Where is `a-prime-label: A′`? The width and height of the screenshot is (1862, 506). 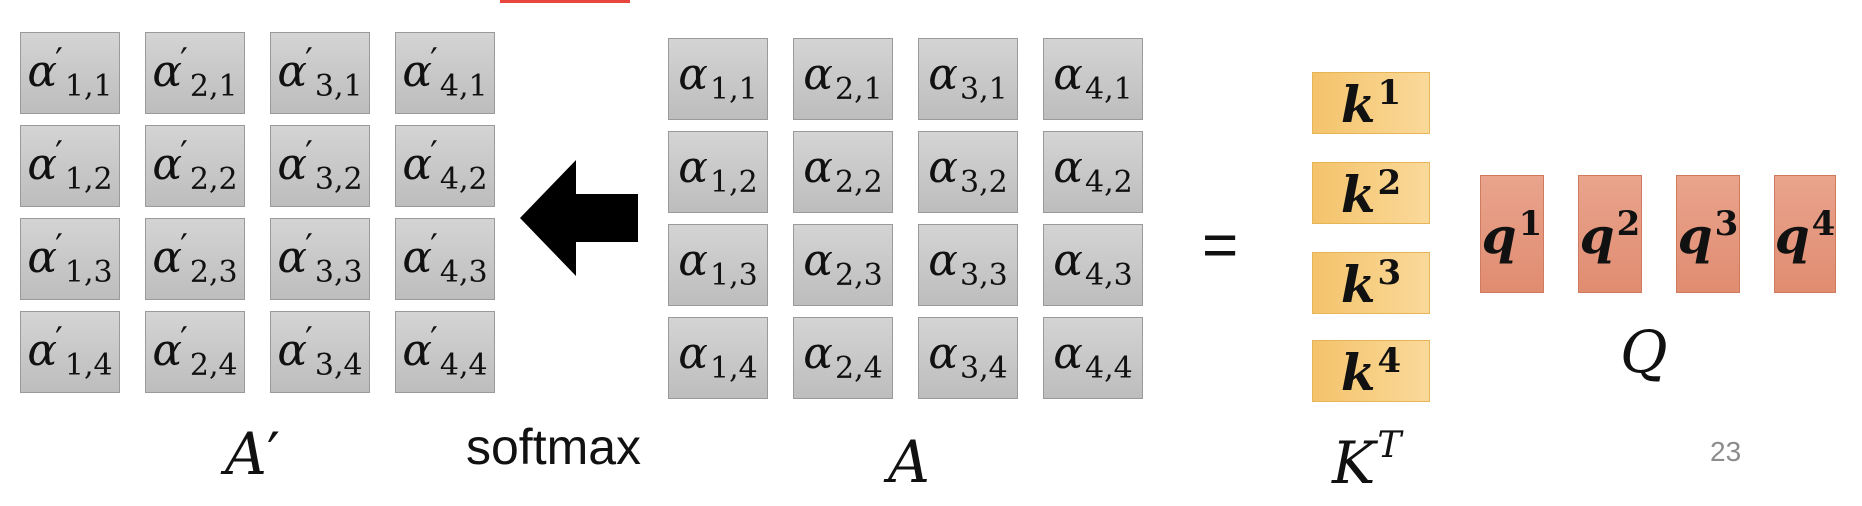
a-prime-label: A′ is located at coordinates (253, 454).